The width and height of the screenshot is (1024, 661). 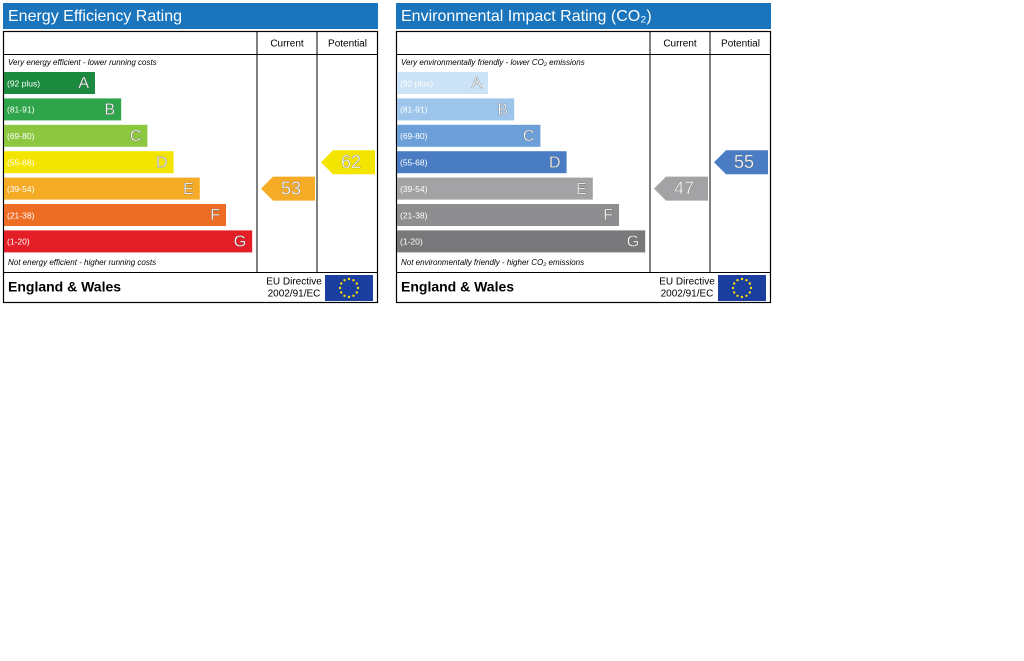 I want to click on rating-value: 53, so click(x=291, y=188).